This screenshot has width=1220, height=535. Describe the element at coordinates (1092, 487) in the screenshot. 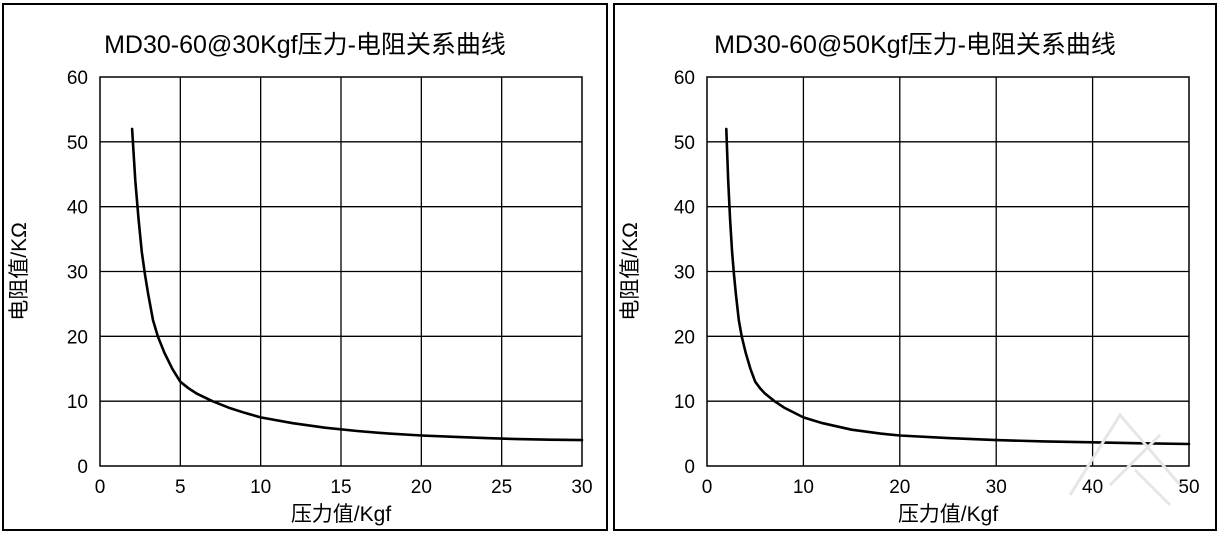

I see `x-tick-label: 40` at that location.